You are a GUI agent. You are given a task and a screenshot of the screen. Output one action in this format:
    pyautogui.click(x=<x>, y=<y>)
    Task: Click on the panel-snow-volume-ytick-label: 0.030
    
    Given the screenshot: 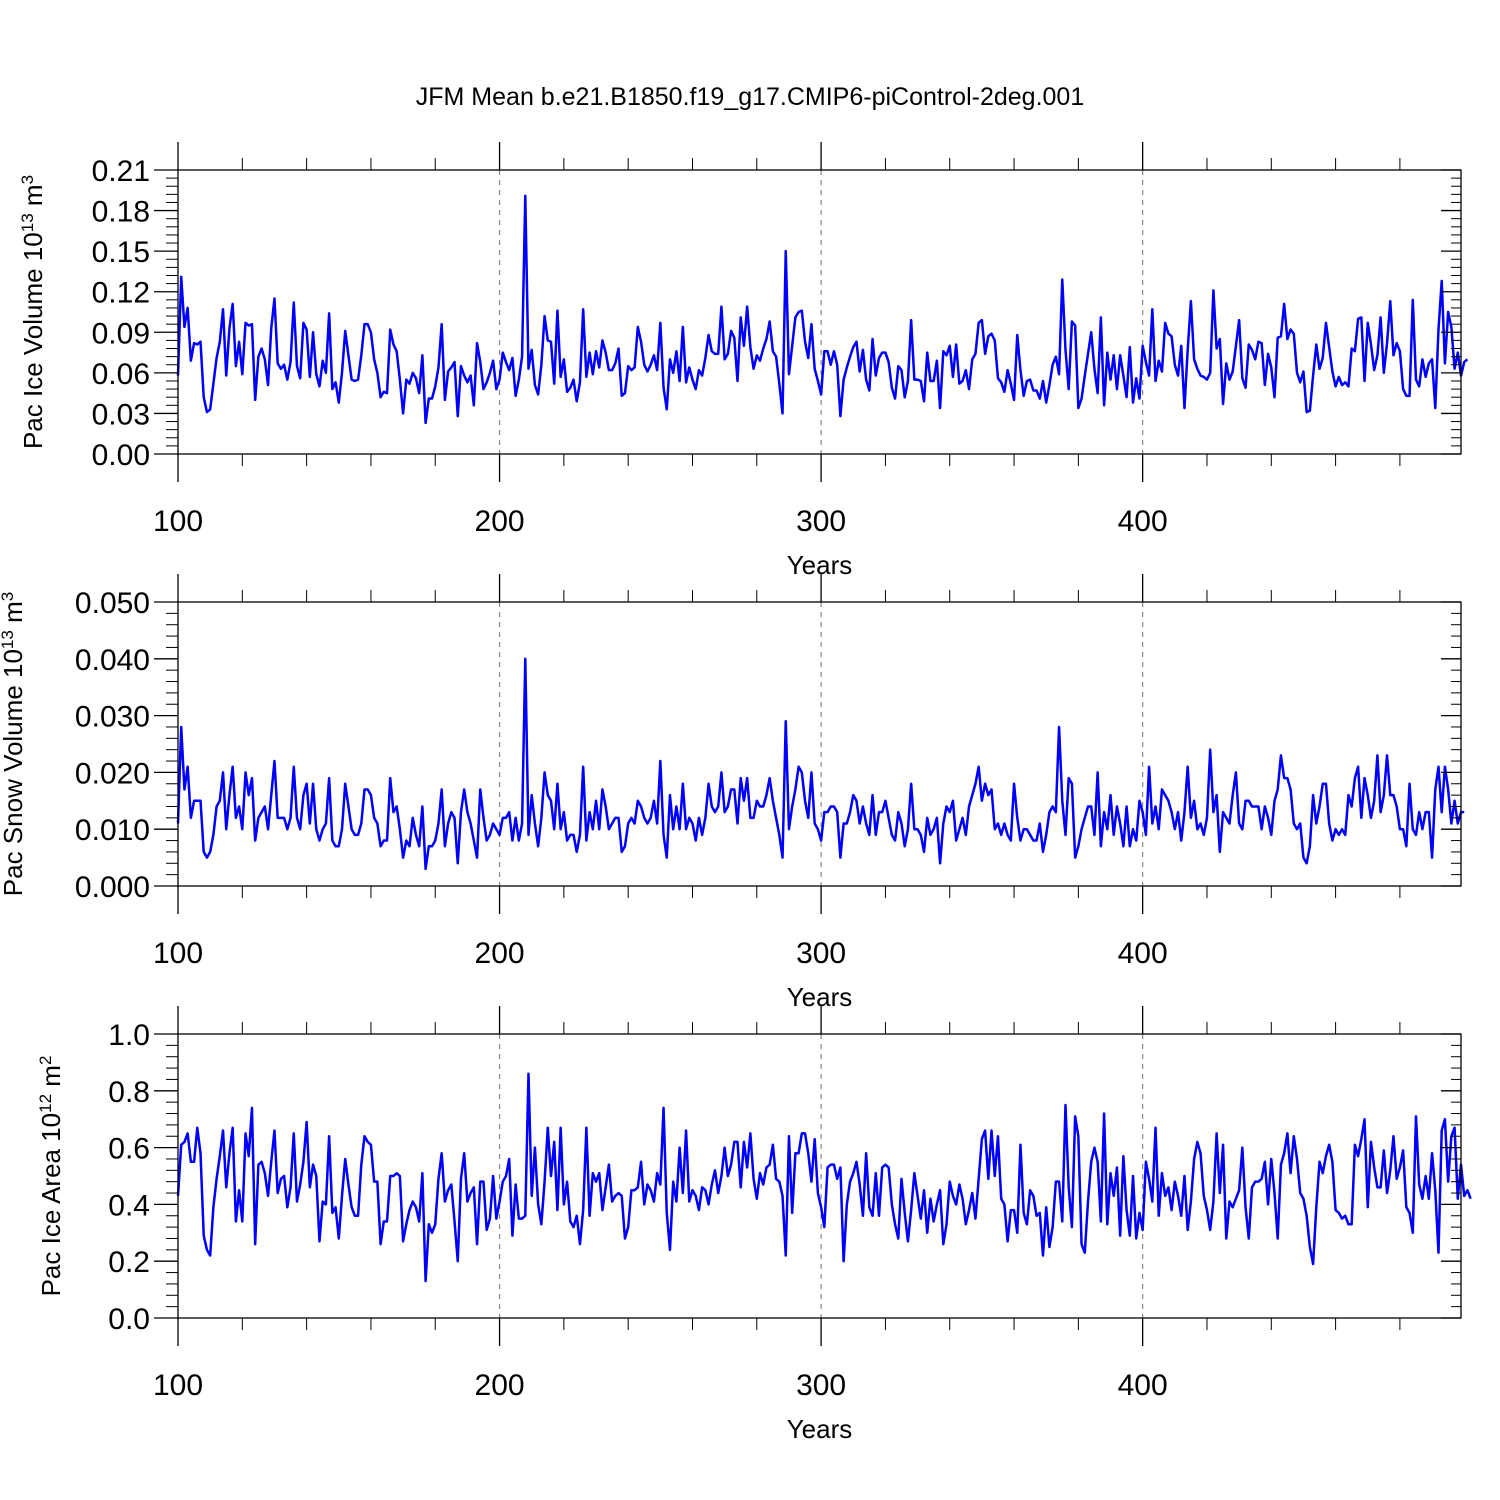 What is the action you would take?
    pyautogui.click(x=112, y=717)
    